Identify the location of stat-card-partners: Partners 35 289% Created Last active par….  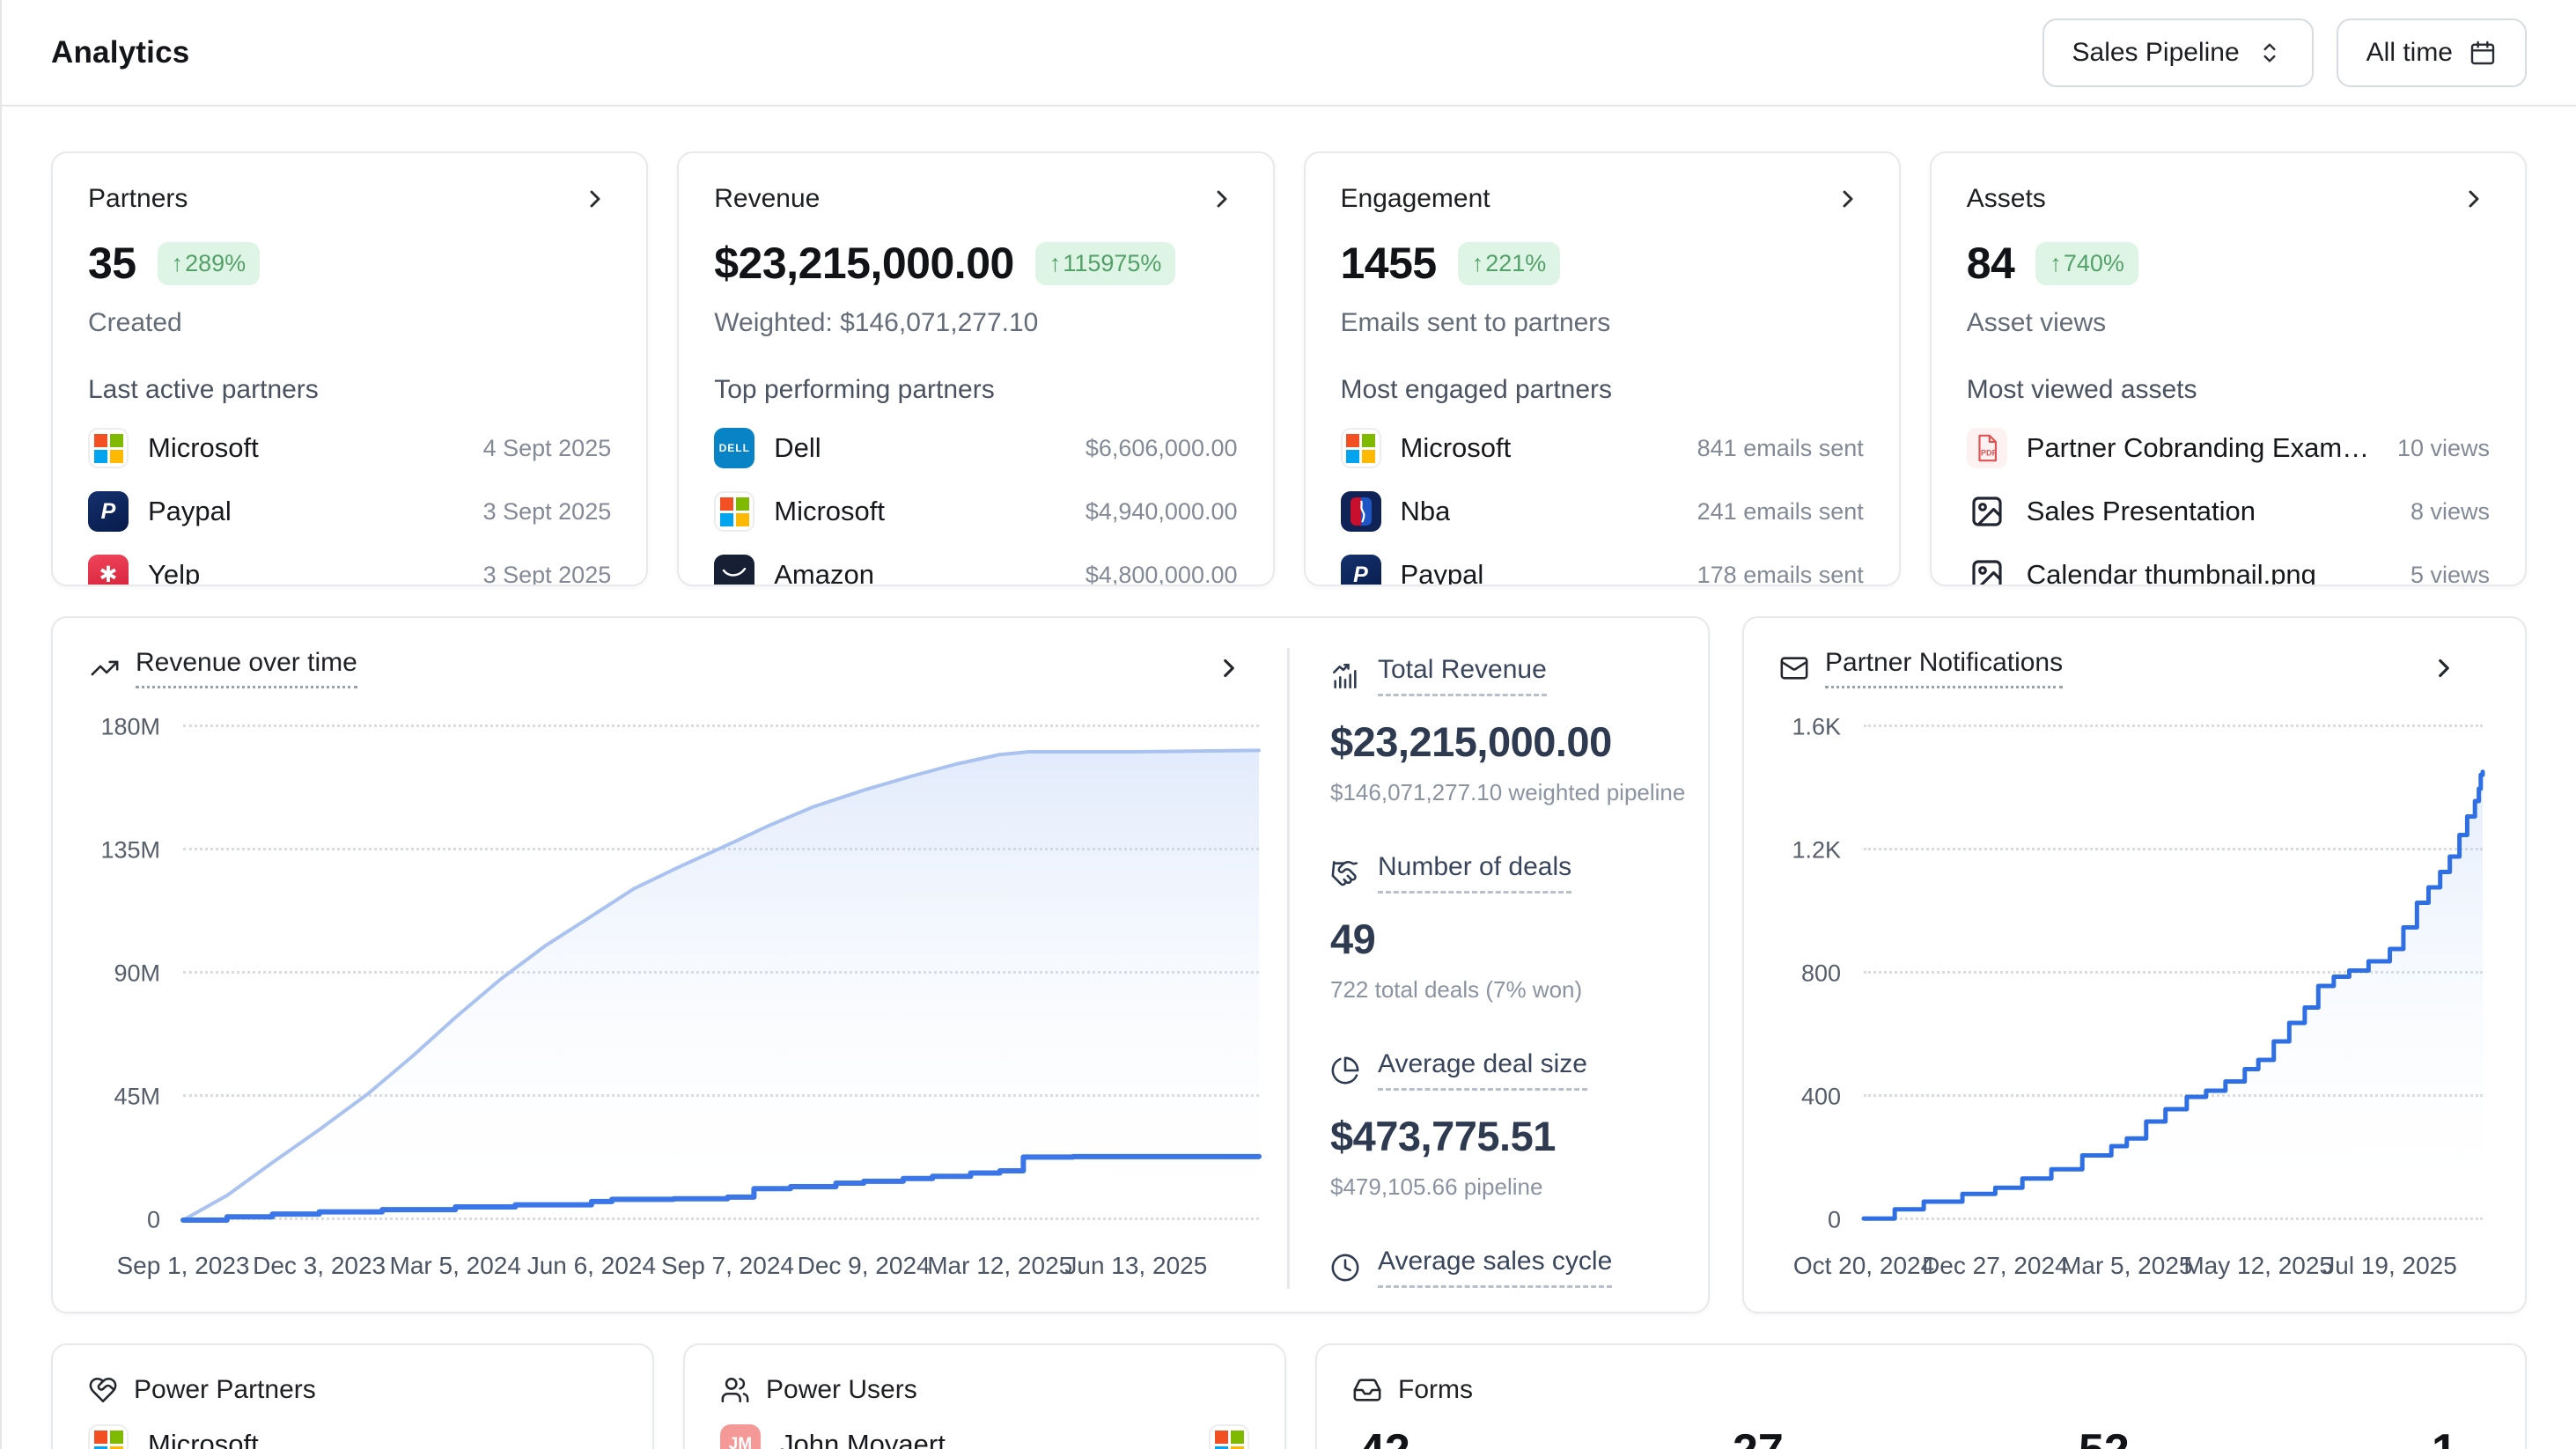
(350, 368).